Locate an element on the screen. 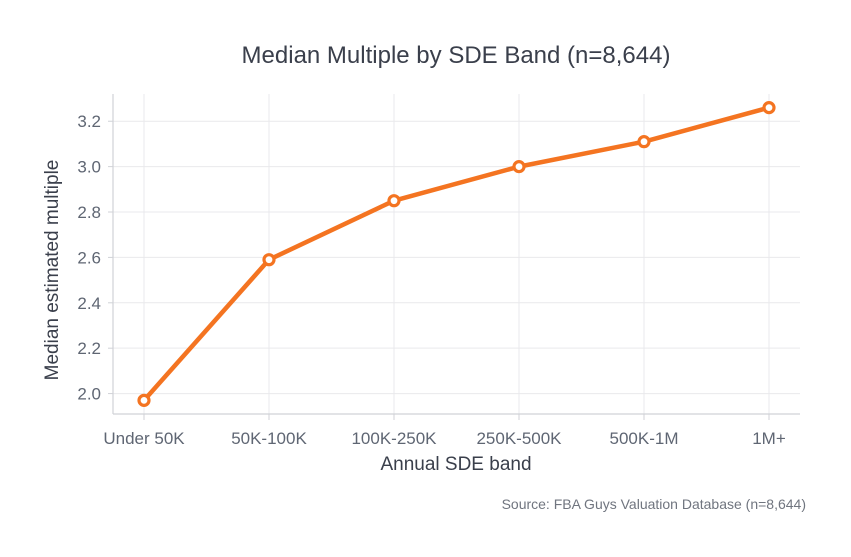 The height and width of the screenshot is (557, 851). x-tick-label: 500K-1M is located at coordinates (644, 438).